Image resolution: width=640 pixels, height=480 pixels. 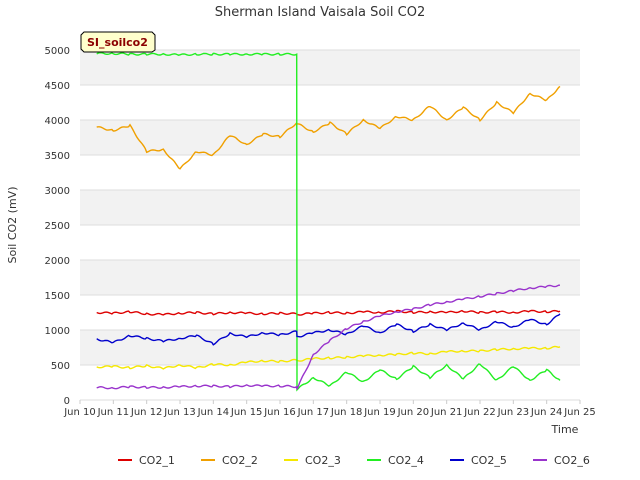 I want to click on x-tick-label: Jun 19, so click(x=379, y=412).